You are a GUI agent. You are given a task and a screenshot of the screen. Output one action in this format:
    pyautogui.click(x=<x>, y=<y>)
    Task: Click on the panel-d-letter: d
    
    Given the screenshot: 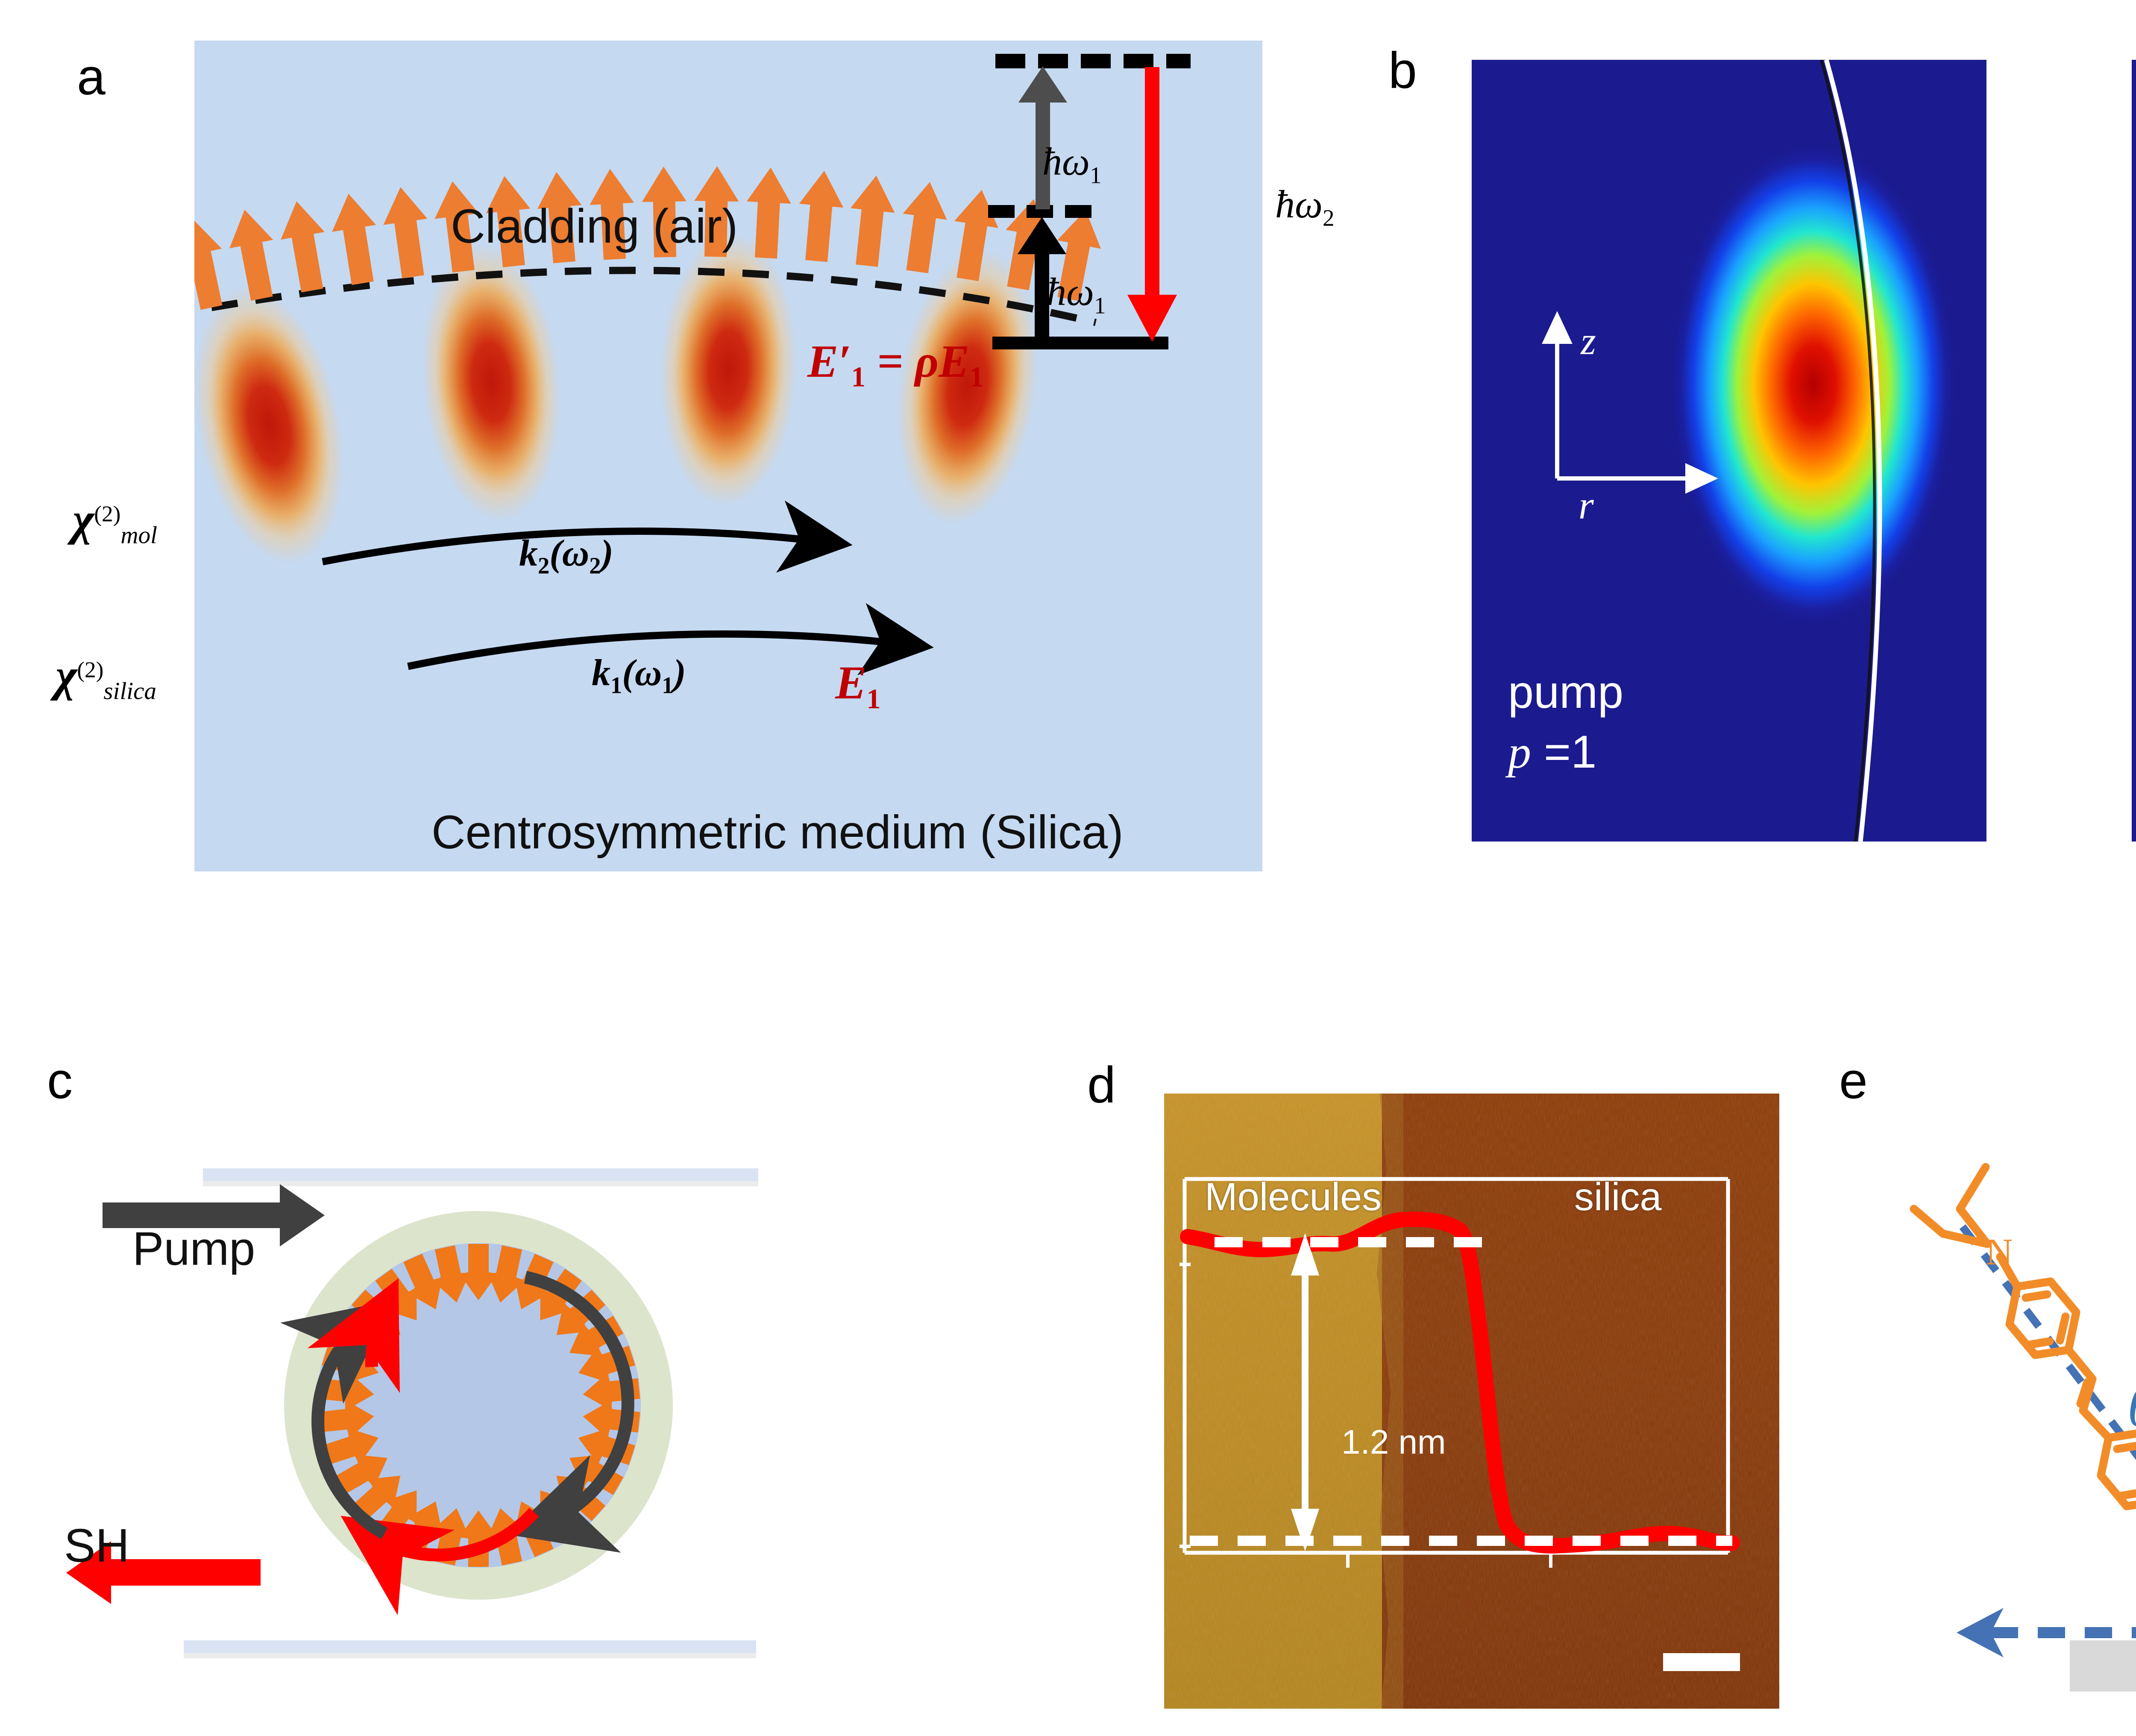 What is the action you would take?
    pyautogui.click(x=1102, y=1085)
    